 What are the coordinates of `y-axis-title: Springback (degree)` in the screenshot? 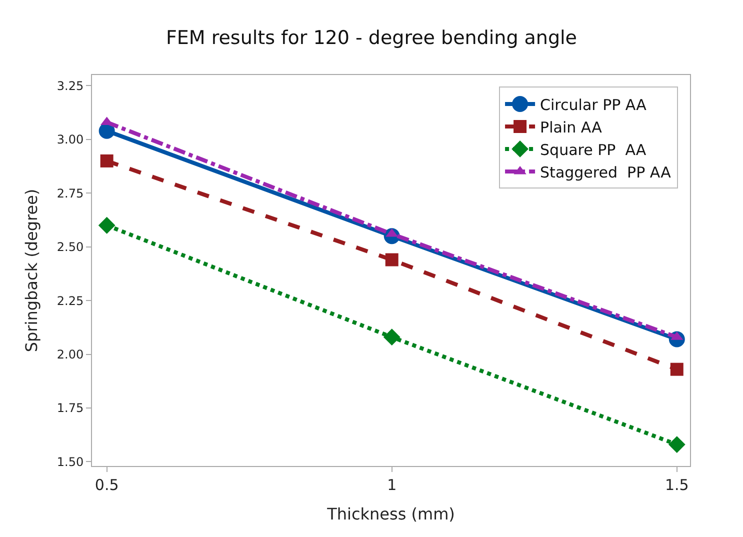 It's located at (31, 270).